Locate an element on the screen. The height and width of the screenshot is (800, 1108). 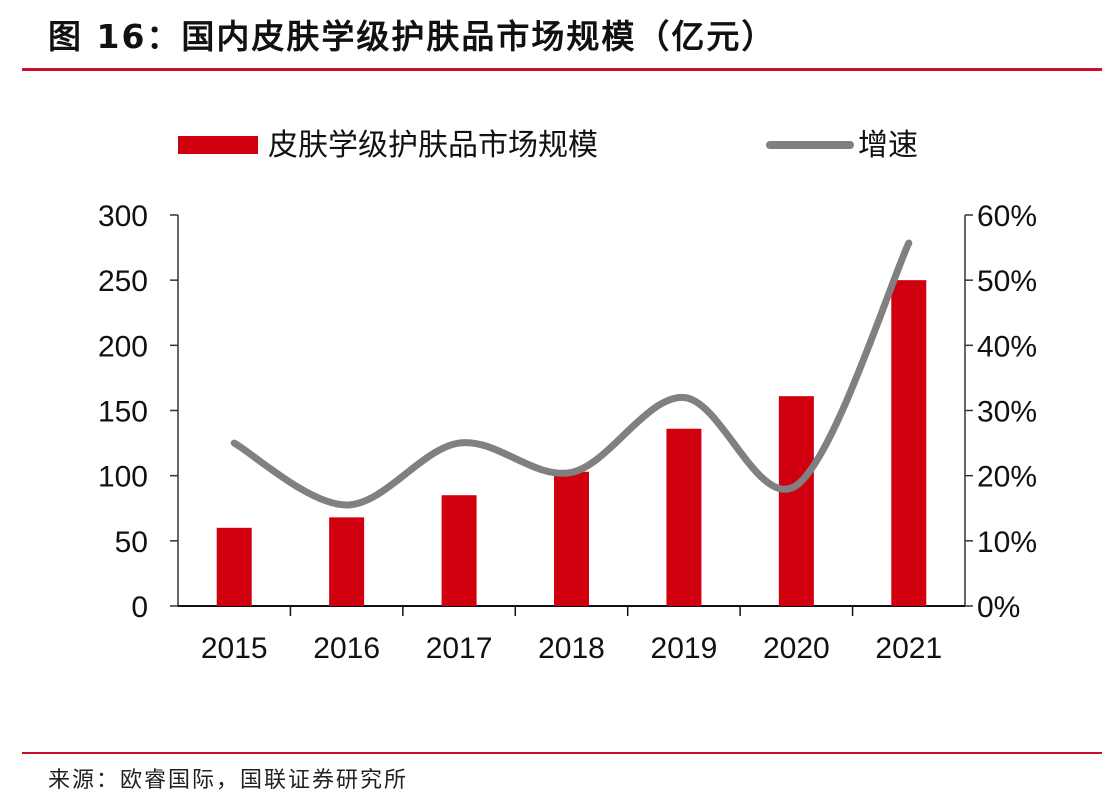
left-tick-label: 50 is located at coordinates (131, 542).